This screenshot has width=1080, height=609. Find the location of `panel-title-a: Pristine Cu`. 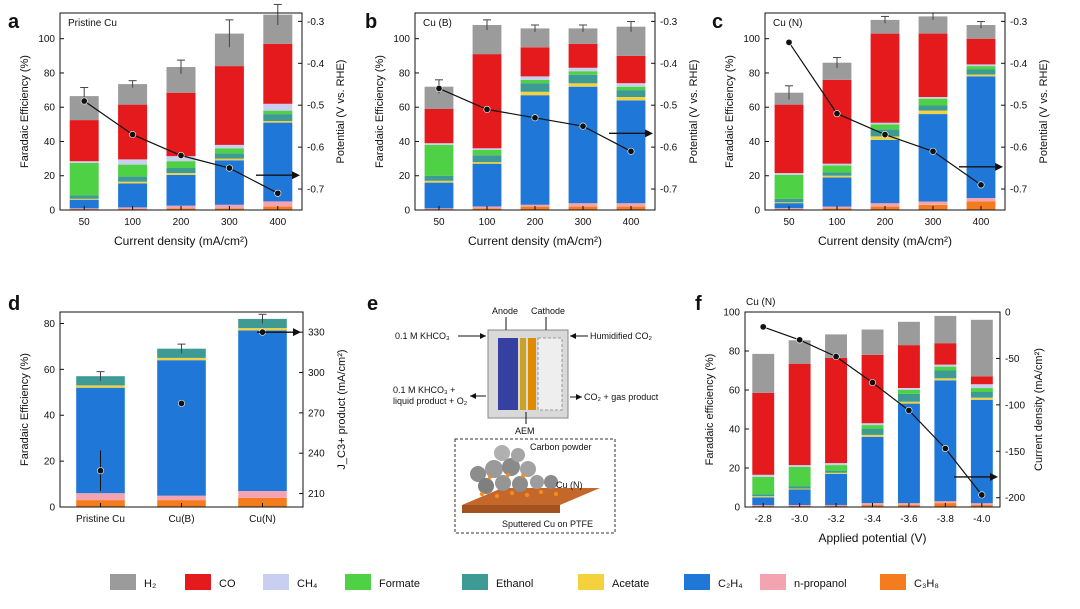

panel-title-a: Pristine Cu is located at coordinates (92, 23).